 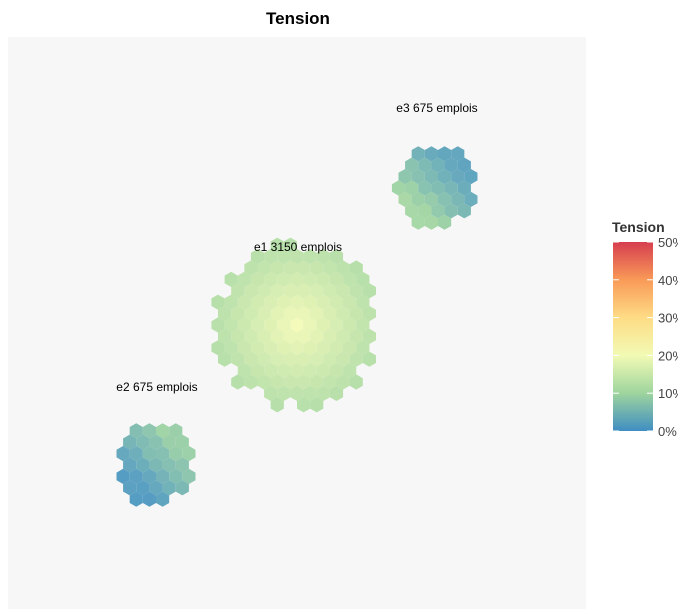 What do you see at coordinates (633, 336) in the screenshot?
I see `legend-colorbar` at bounding box center [633, 336].